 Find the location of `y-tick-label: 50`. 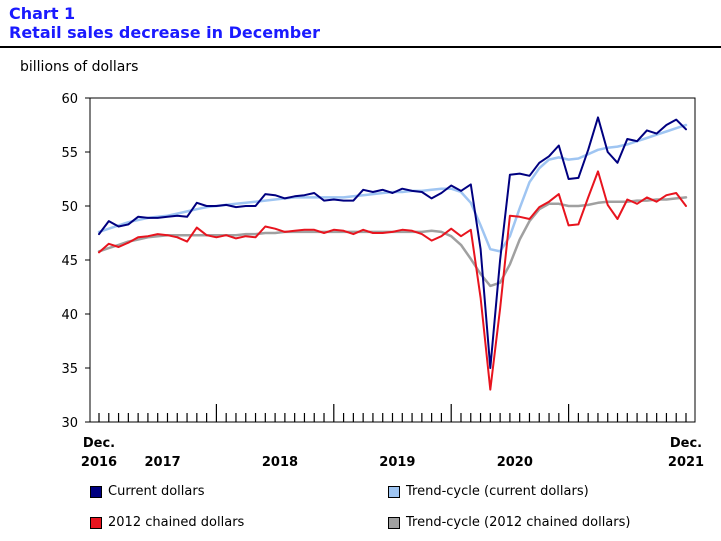

y-tick-label: 50 is located at coordinates (69, 207).